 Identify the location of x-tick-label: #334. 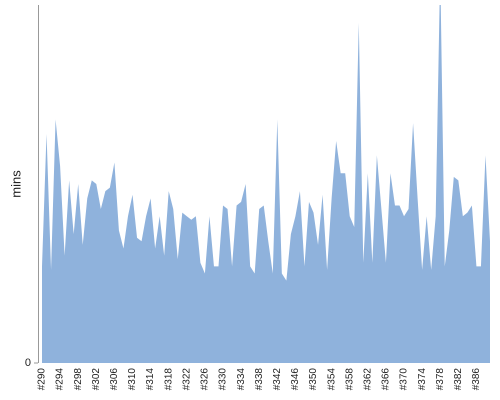
(241, 379).